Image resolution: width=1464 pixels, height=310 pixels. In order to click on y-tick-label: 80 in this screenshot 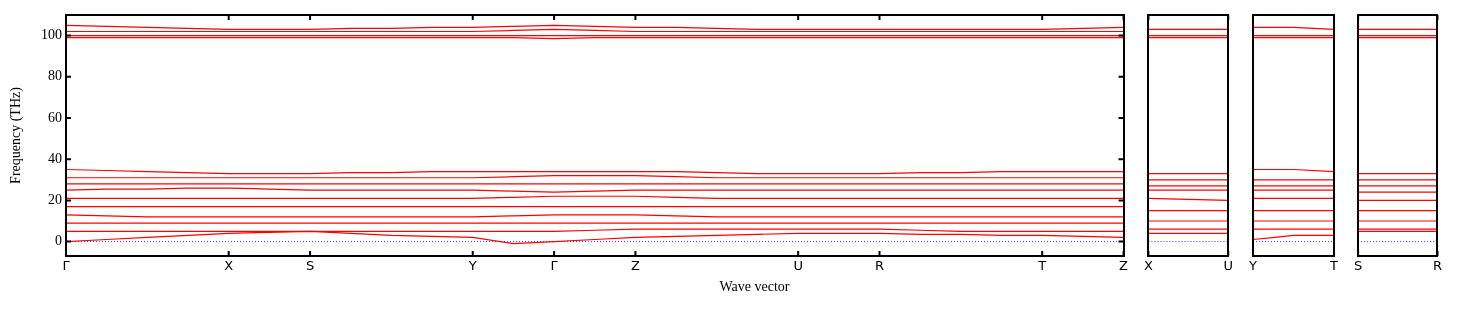, I will do `click(55, 76)`.